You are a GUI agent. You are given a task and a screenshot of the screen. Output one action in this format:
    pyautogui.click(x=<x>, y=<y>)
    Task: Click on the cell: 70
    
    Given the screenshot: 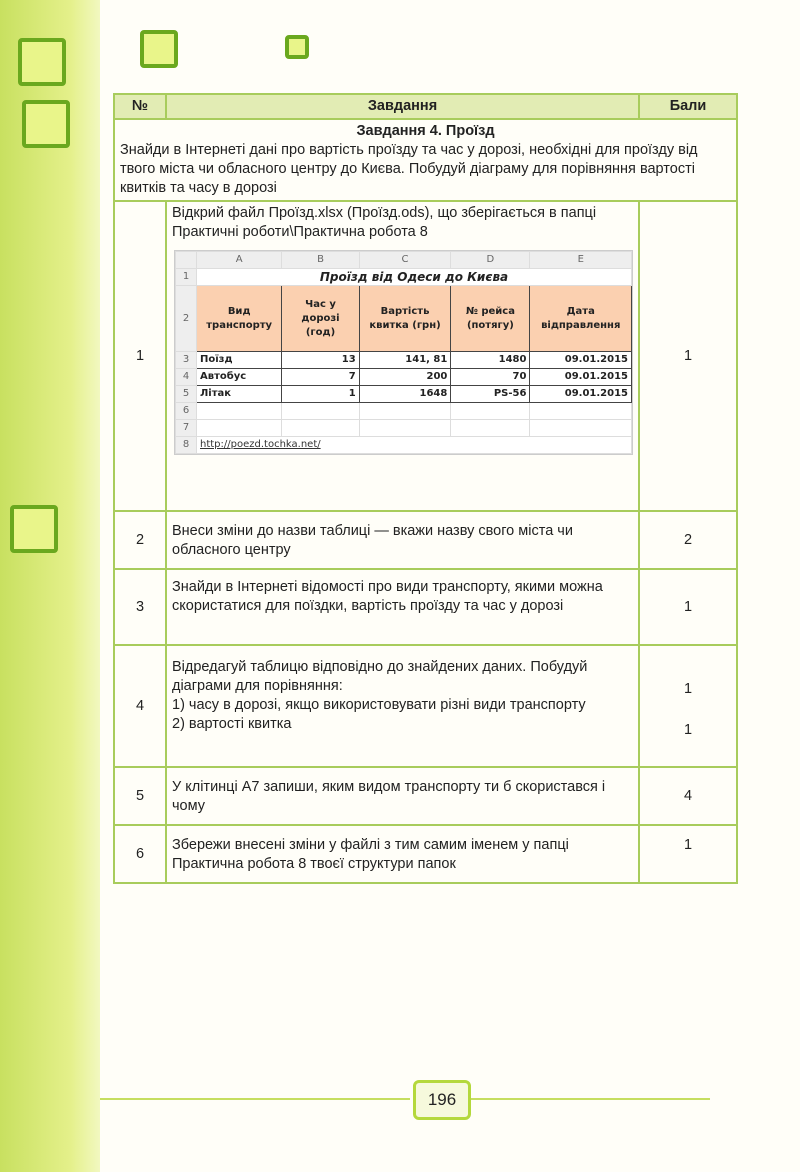 What is the action you would take?
    pyautogui.click(x=490, y=377)
    